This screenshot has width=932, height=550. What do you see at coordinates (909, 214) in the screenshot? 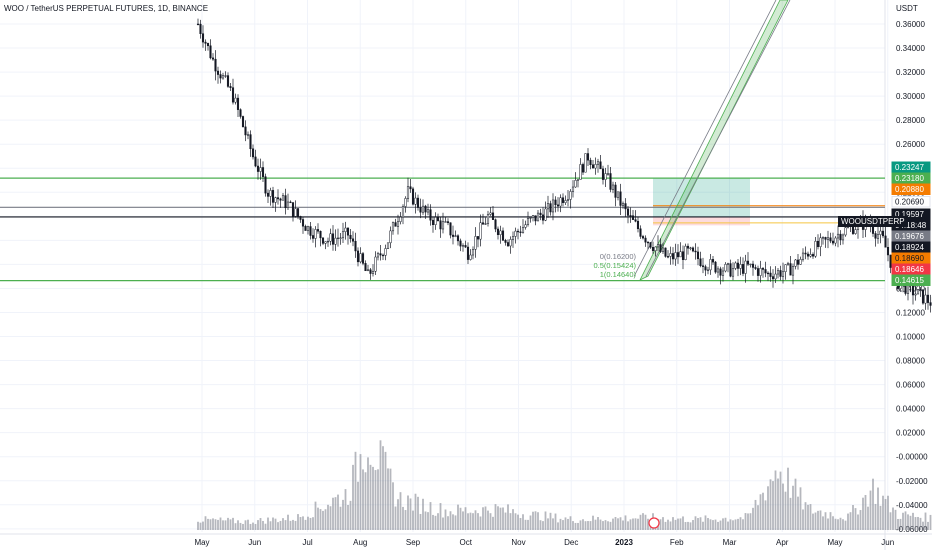
I see `price-badge-text: 0.19597` at bounding box center [909, 214].